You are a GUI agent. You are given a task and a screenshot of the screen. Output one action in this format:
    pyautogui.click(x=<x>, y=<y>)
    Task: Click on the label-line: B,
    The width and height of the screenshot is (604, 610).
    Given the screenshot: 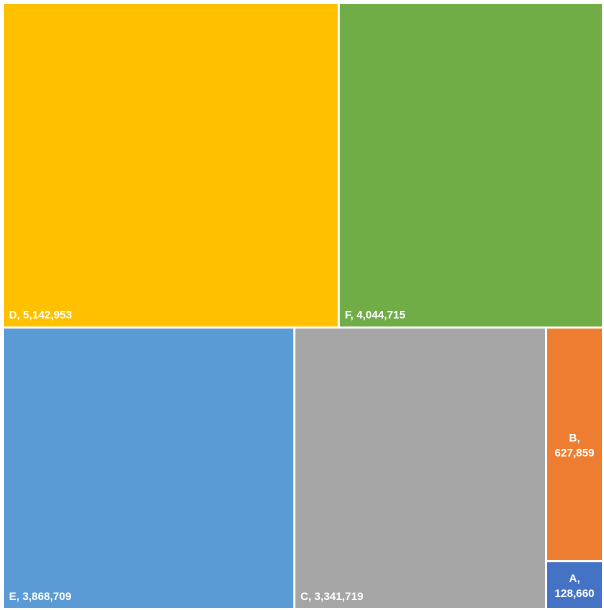 What is the action you would take?
    pyautogui.click(x=574, y=438)
    